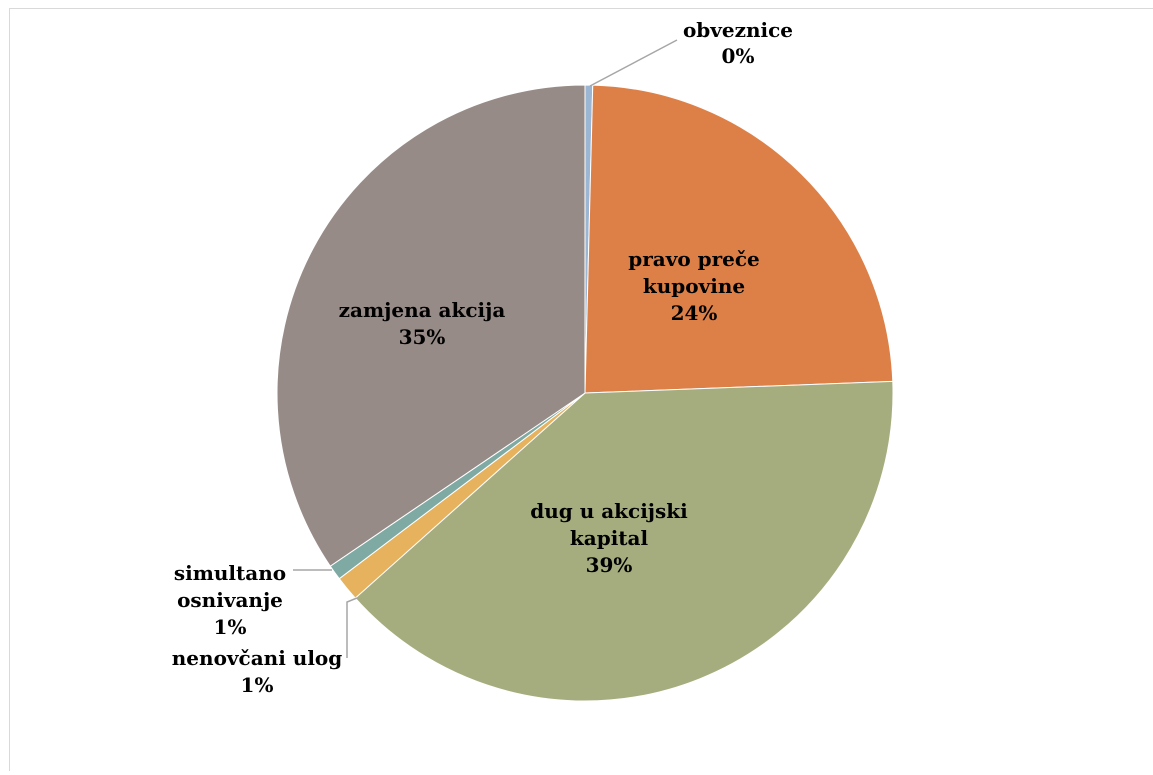 Image resolution: width=1153 pixels, height=775 pixels. What do you see at coordinates (738, 30) in the screenshot?
I see `data-label-line: obveznice` at bounding box center [738, 30].